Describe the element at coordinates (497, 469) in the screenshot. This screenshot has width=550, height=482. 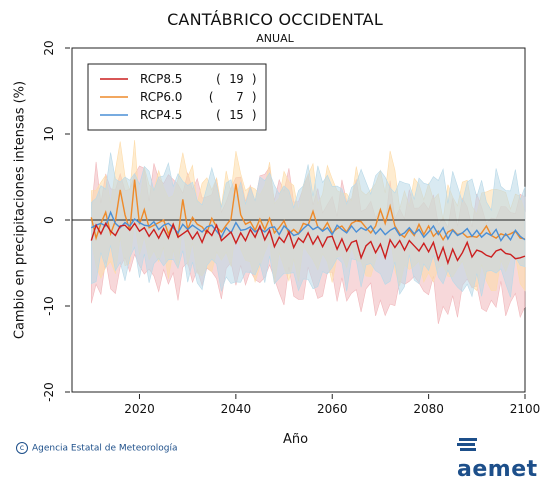
I see `aemet-logo-text: aemet` at that location.